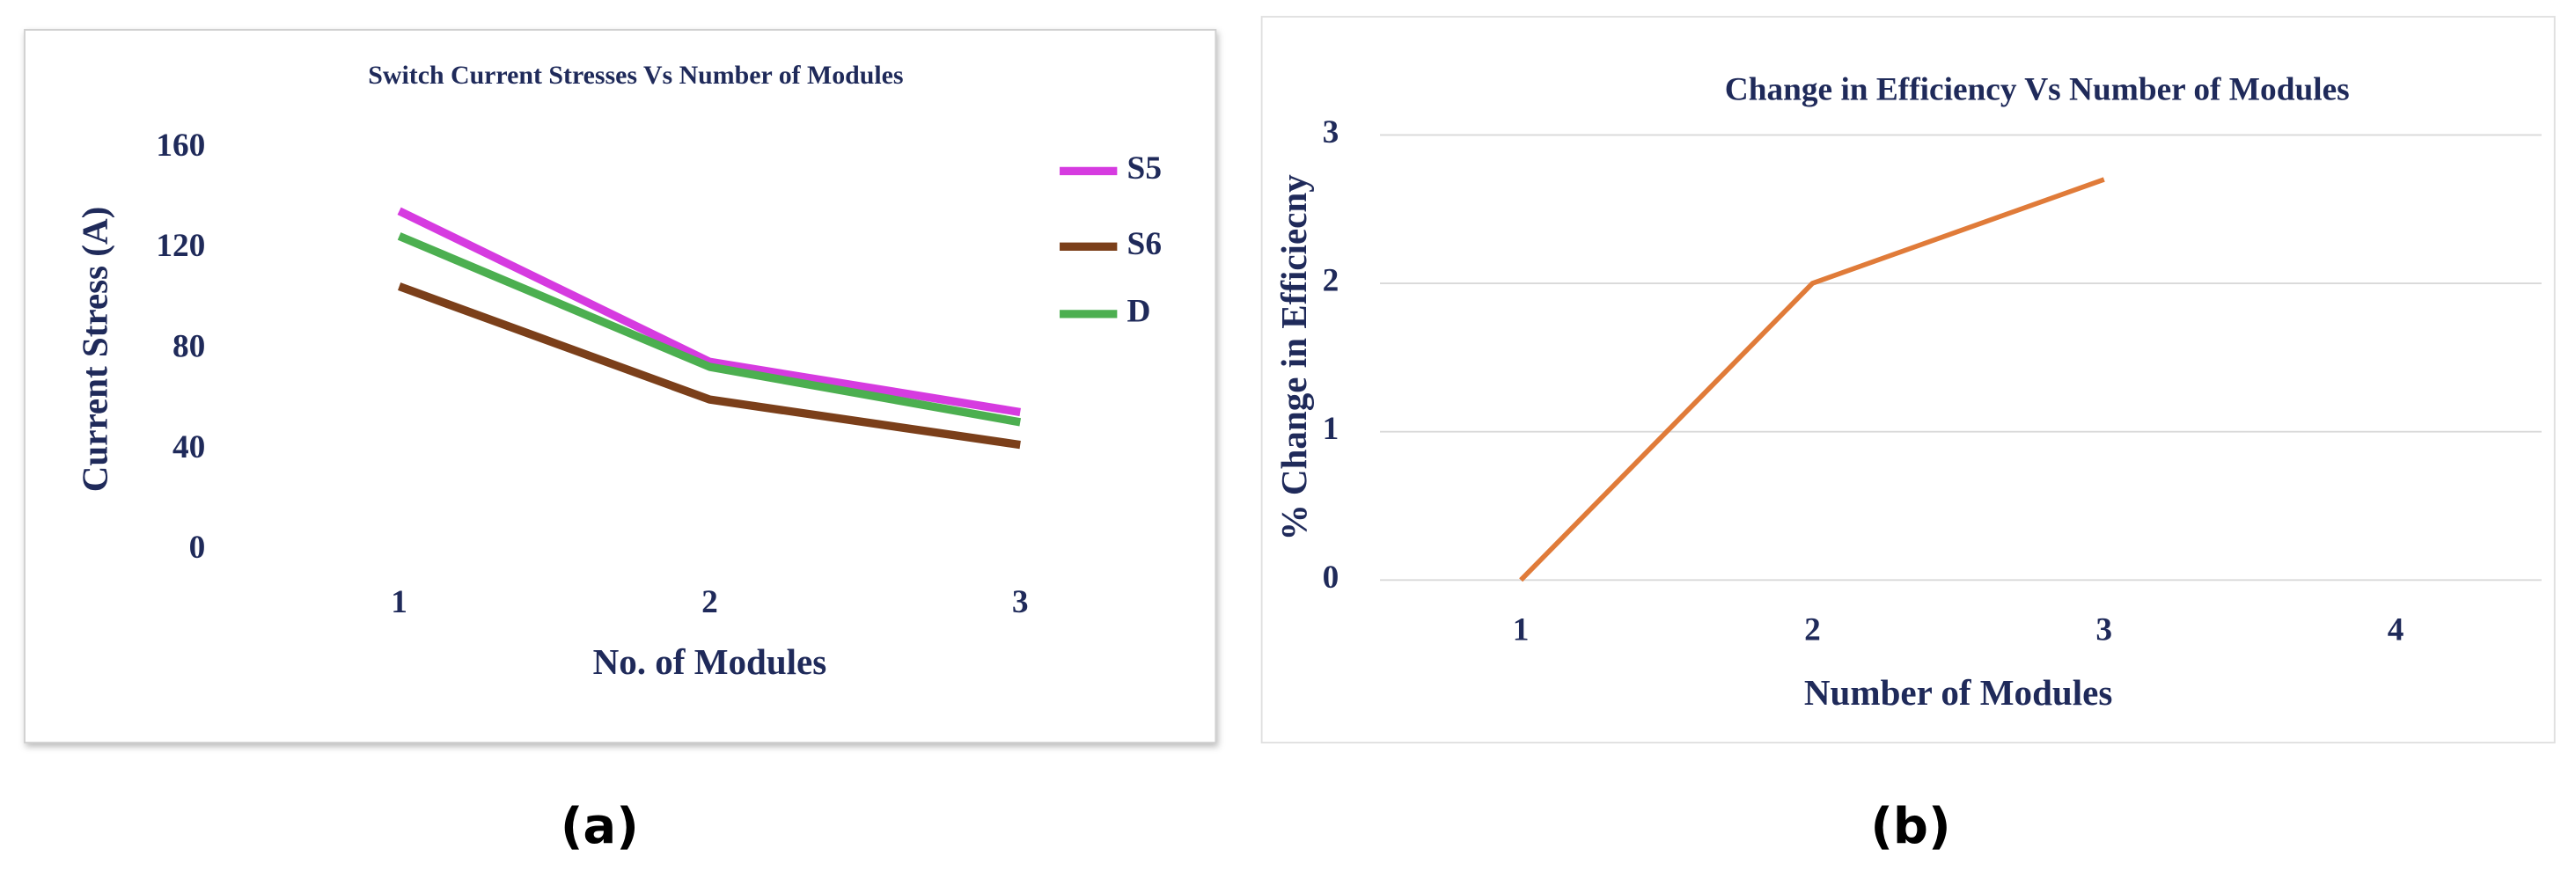  What do you see at coordinates (2396, 630) in the screenshot?
I see `x-tick-label: 4` at bounding box center [2396, 630].